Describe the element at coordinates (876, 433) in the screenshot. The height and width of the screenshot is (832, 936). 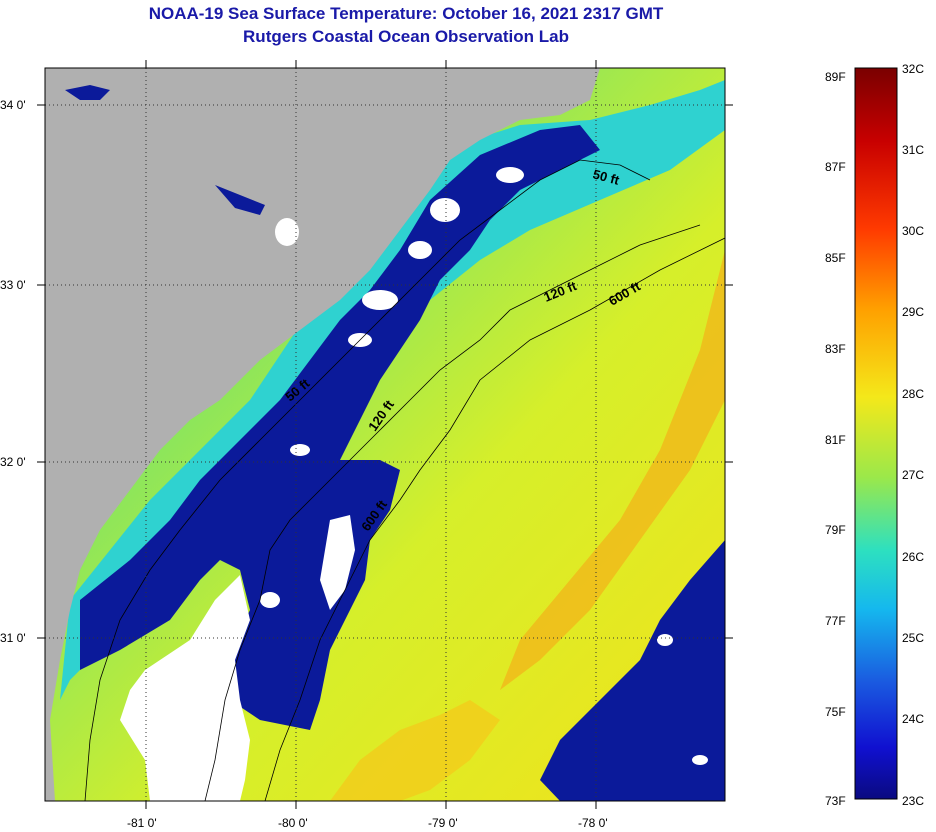
I see `colorbar-scale` at that location.